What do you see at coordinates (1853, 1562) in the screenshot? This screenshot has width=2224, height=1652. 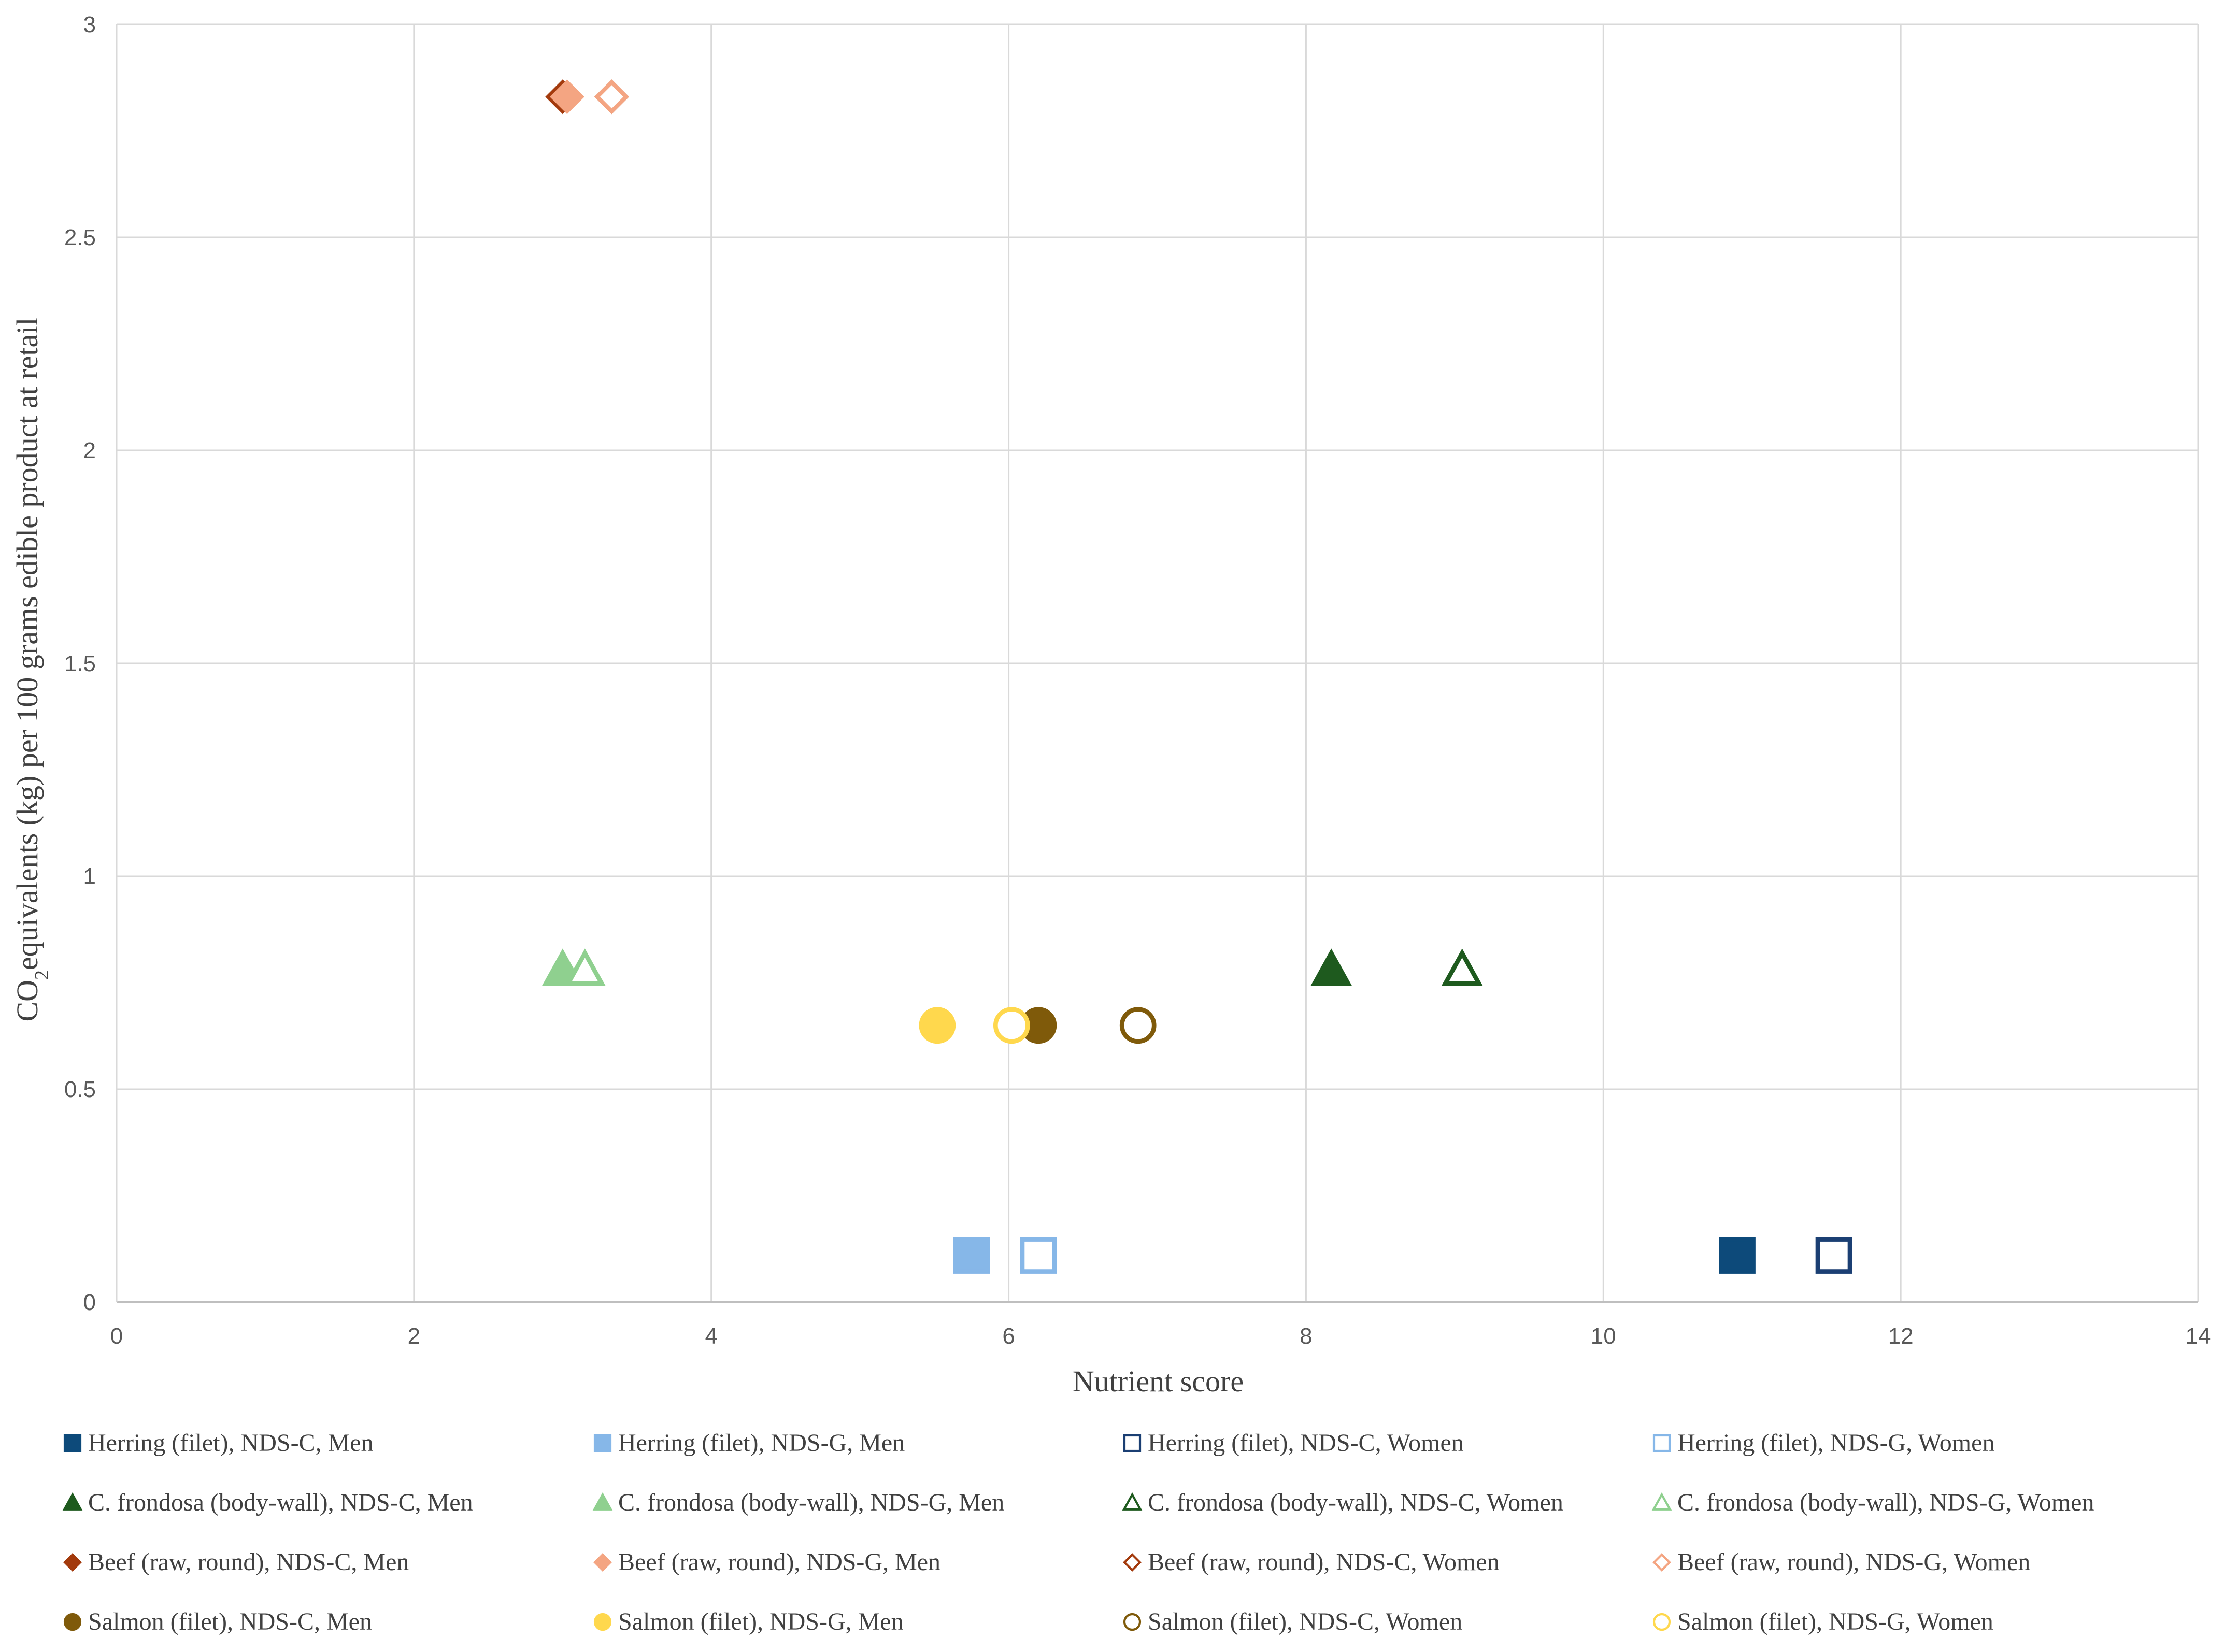 I see `legend-label: Beef (raw, round), NDS-G, Women` at bounding box center [1853, 1562].